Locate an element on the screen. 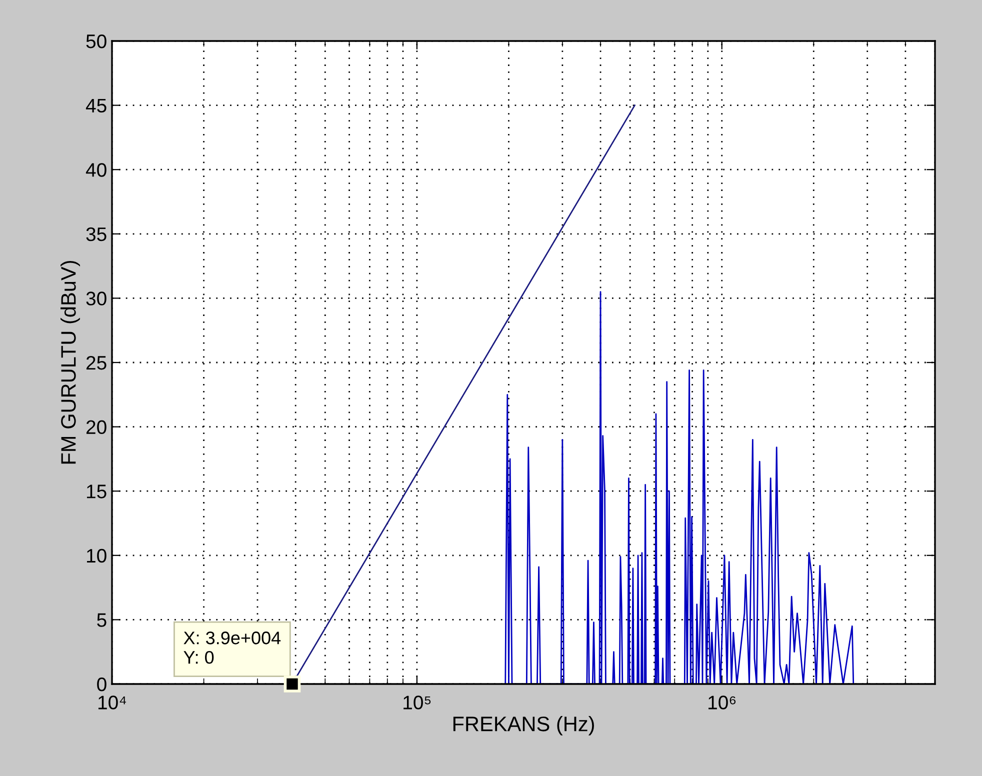  y-tick-label: 0 is located at coordinates (101, 684).